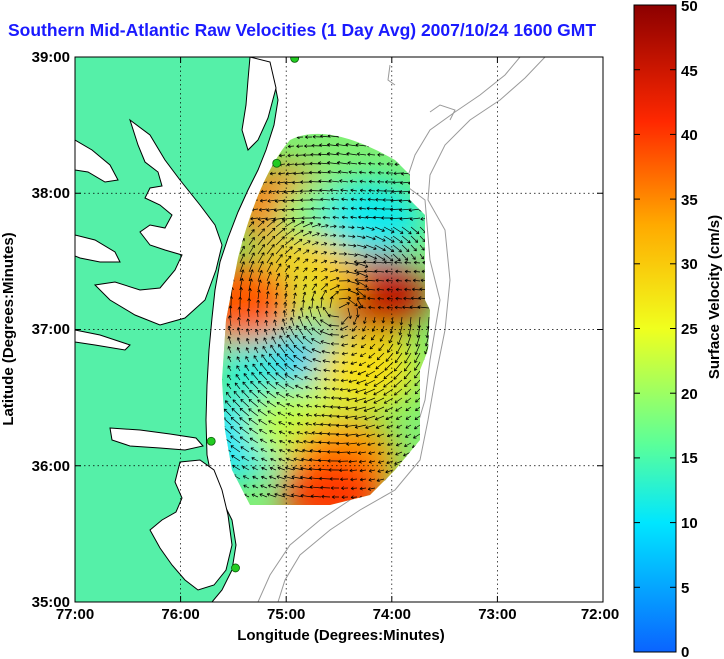 This screenshot has width=724, height=659. Describe the element at coordinates (600, 614) in the screenshot. I see `x-tick-label: 72:00` at that location.